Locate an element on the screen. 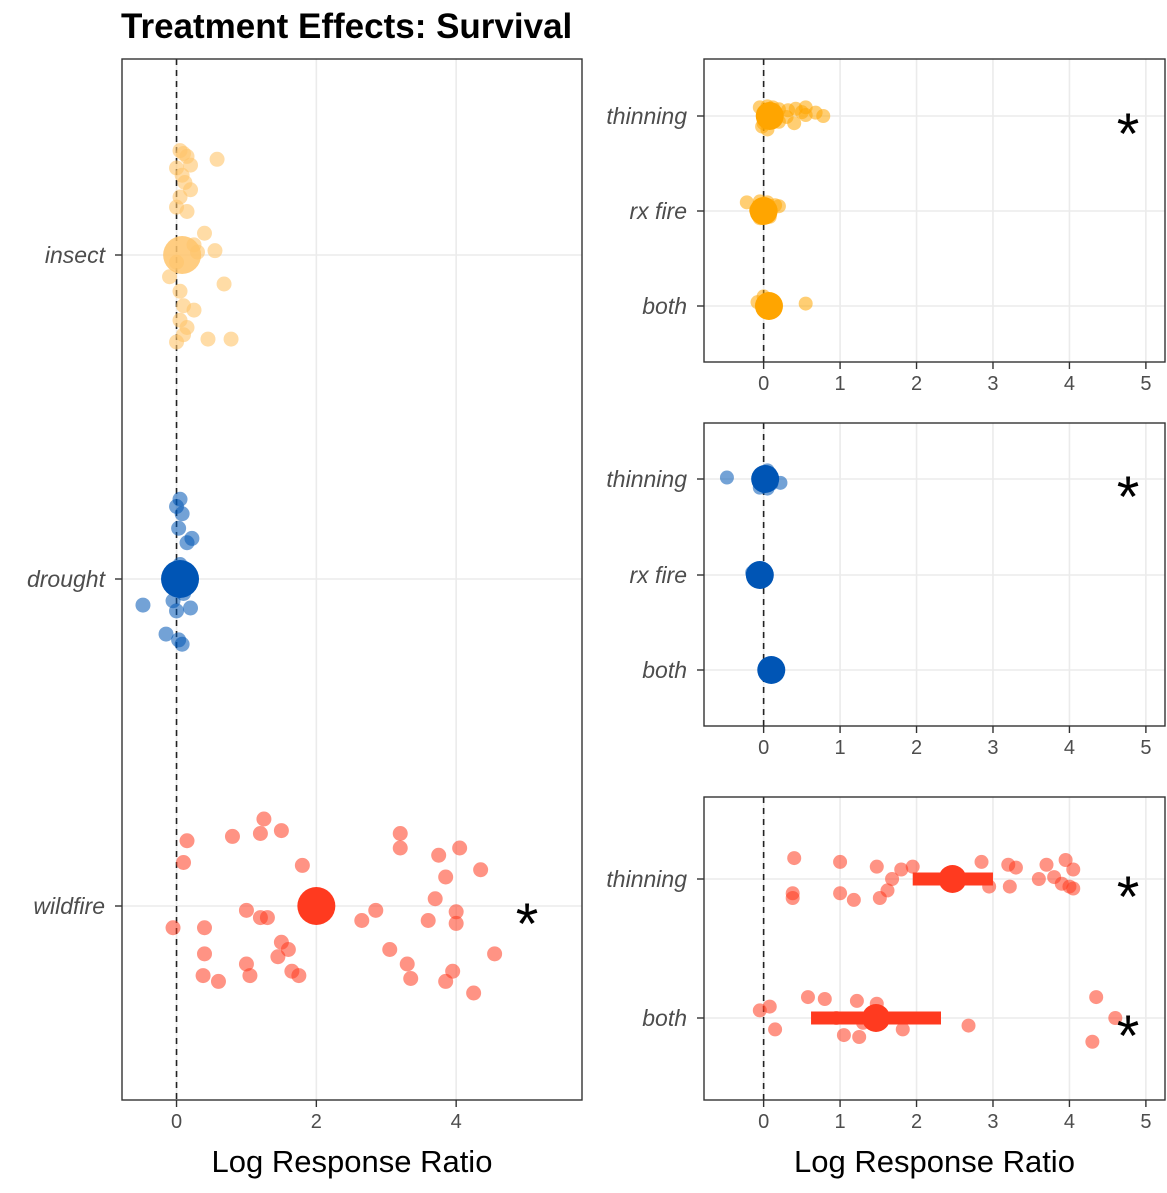  x-tick-label: 3 is located at coordinates (992, 384).